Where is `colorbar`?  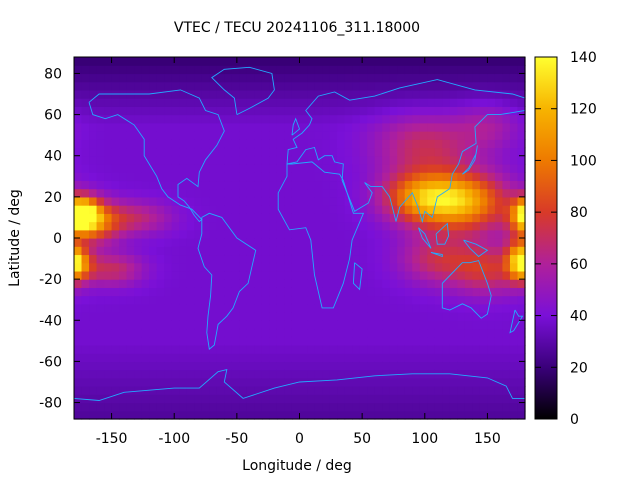
colorbar is located at coordinates (546, 238).